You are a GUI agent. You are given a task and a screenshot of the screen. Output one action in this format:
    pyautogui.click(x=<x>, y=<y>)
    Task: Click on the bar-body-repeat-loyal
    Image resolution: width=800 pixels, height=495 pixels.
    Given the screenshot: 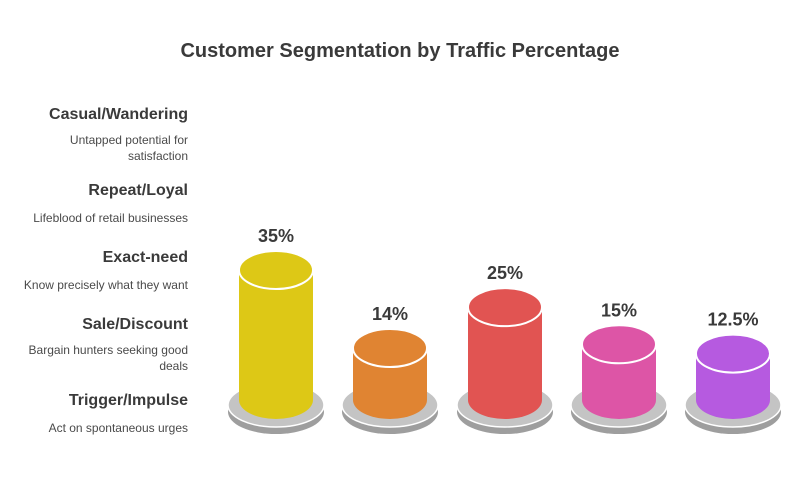 What is the action you would take?
    pyautogui.click(x=390, y=383)
    